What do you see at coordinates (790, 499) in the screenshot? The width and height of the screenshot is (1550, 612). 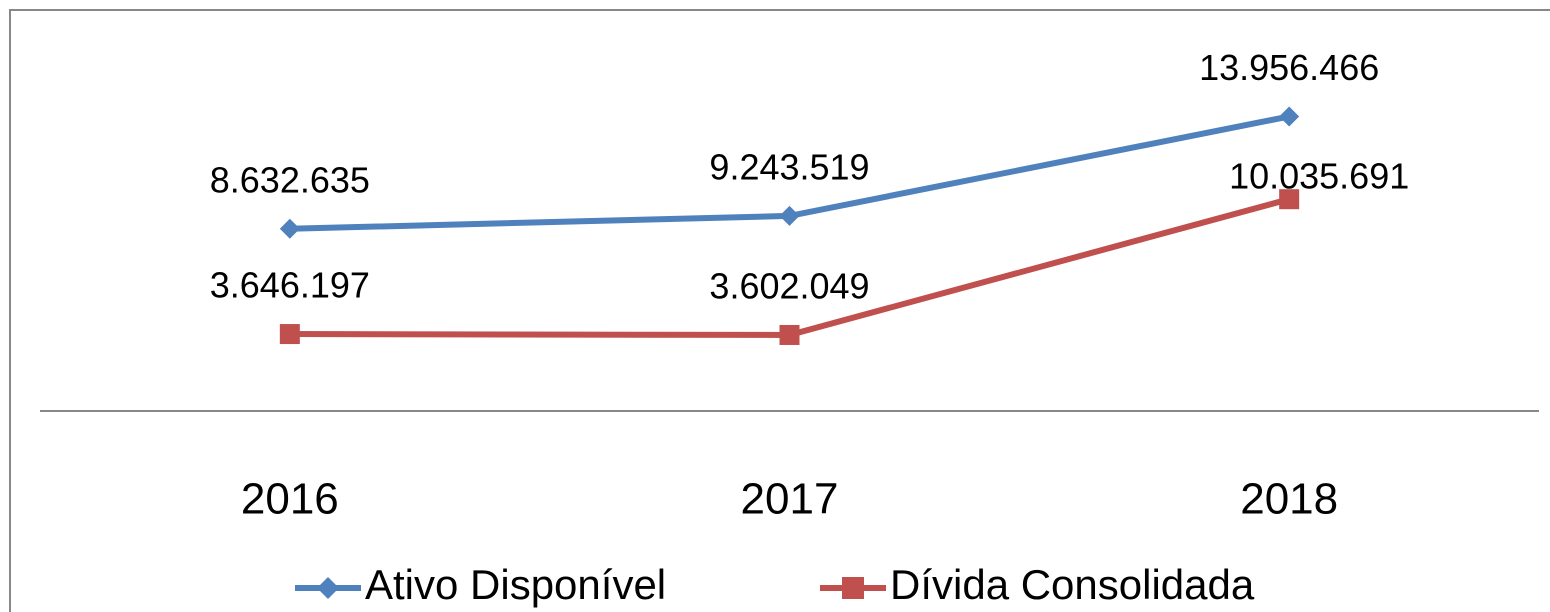 I see `x-tick-label: 2017` at bounding box center [790, 499].